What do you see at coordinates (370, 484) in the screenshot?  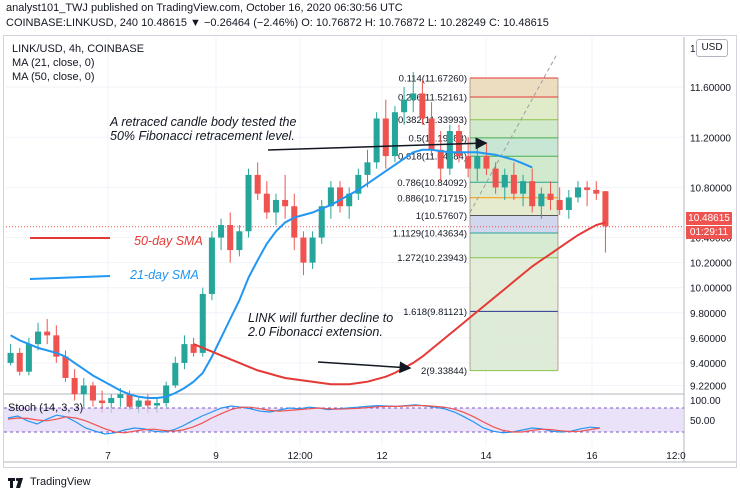 I see `footer` at bounding box center [370, 484].